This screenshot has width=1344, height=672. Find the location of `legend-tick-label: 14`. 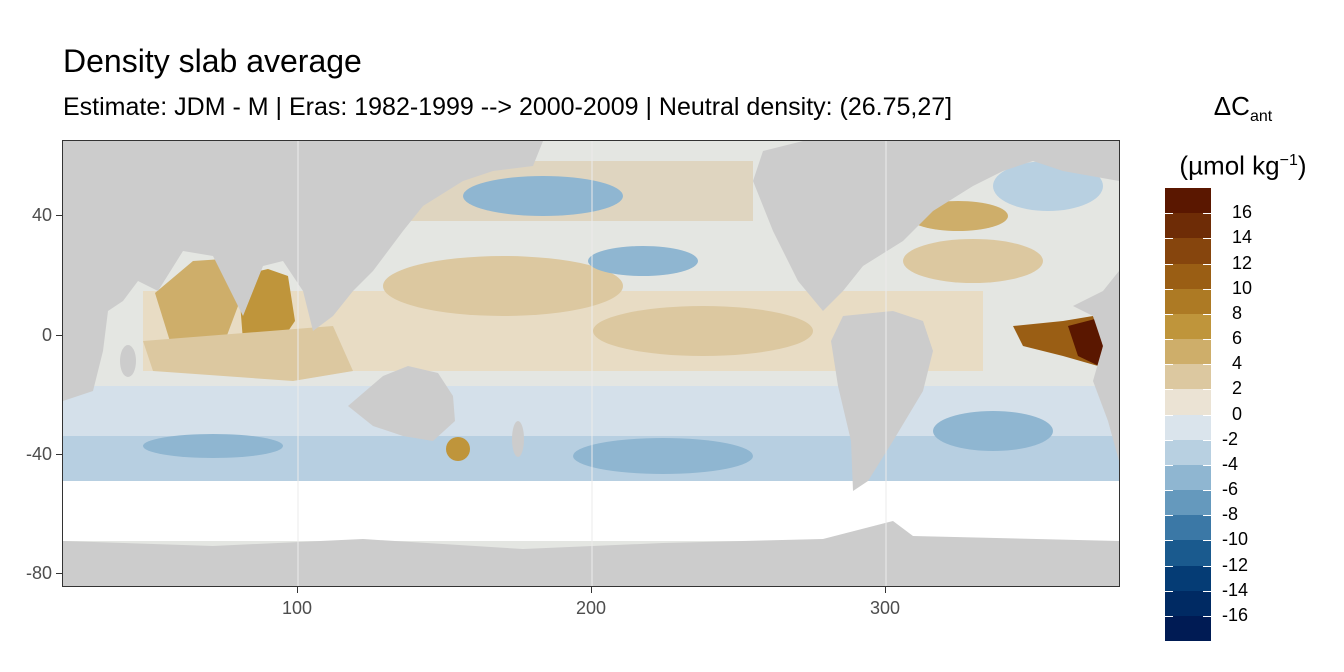

legend-tick-label: 14 is located at coordinates (1242, 237).